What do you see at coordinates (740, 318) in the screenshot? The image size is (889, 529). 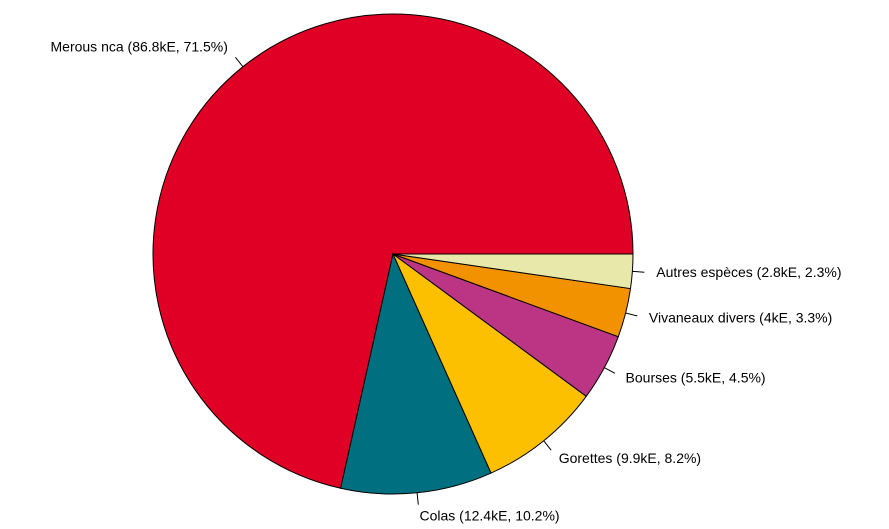 I see `slice-label: Vivaneaux divers (4kE, 3.3%)` at bounding box center [740, 318].